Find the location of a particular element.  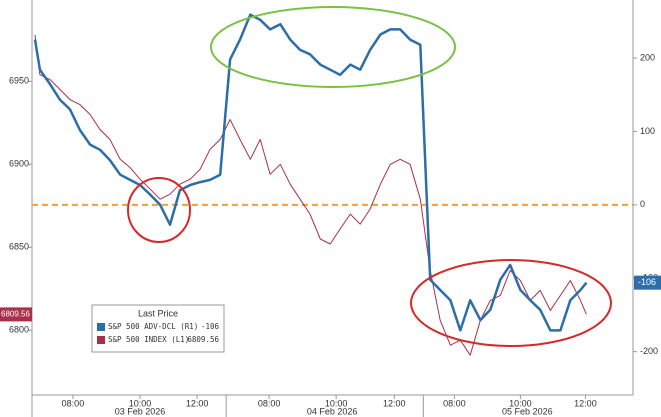

y-tick-label: 6950 is located at coordinates (19, 81).